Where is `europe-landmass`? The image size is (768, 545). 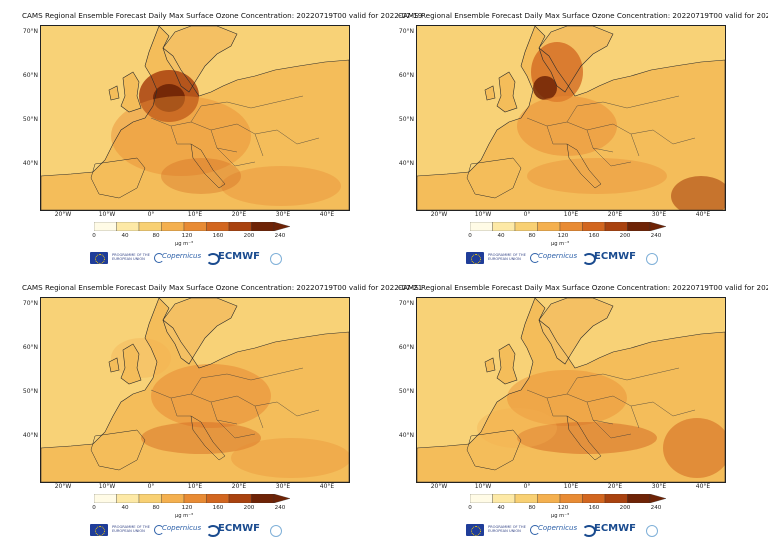 europe-landmass is located at coordinates (195, 118).